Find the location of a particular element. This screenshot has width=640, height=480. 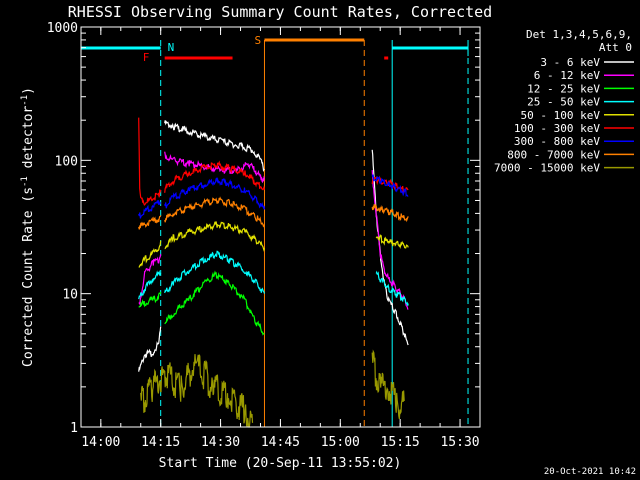

series-line-12-25-kev-seg0 is located at coordinates (150, 299).